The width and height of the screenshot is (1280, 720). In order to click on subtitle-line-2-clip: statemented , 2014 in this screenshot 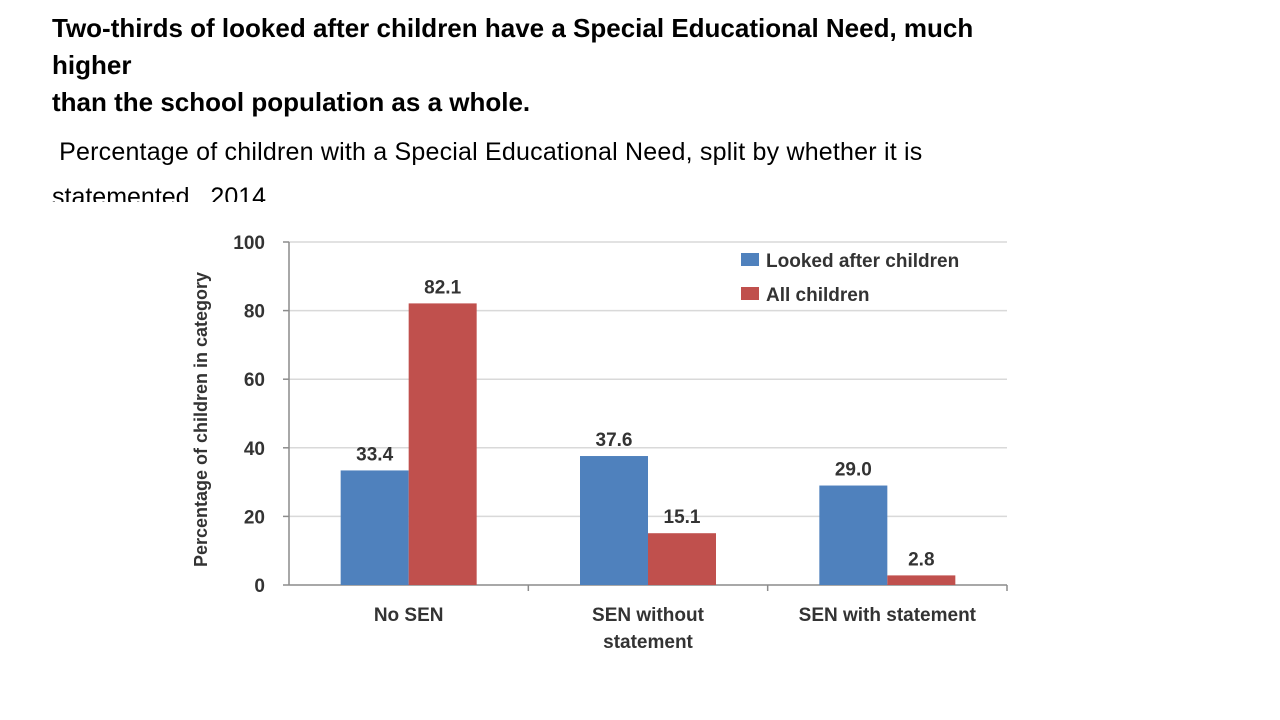, I will do `click(159, 191)`.